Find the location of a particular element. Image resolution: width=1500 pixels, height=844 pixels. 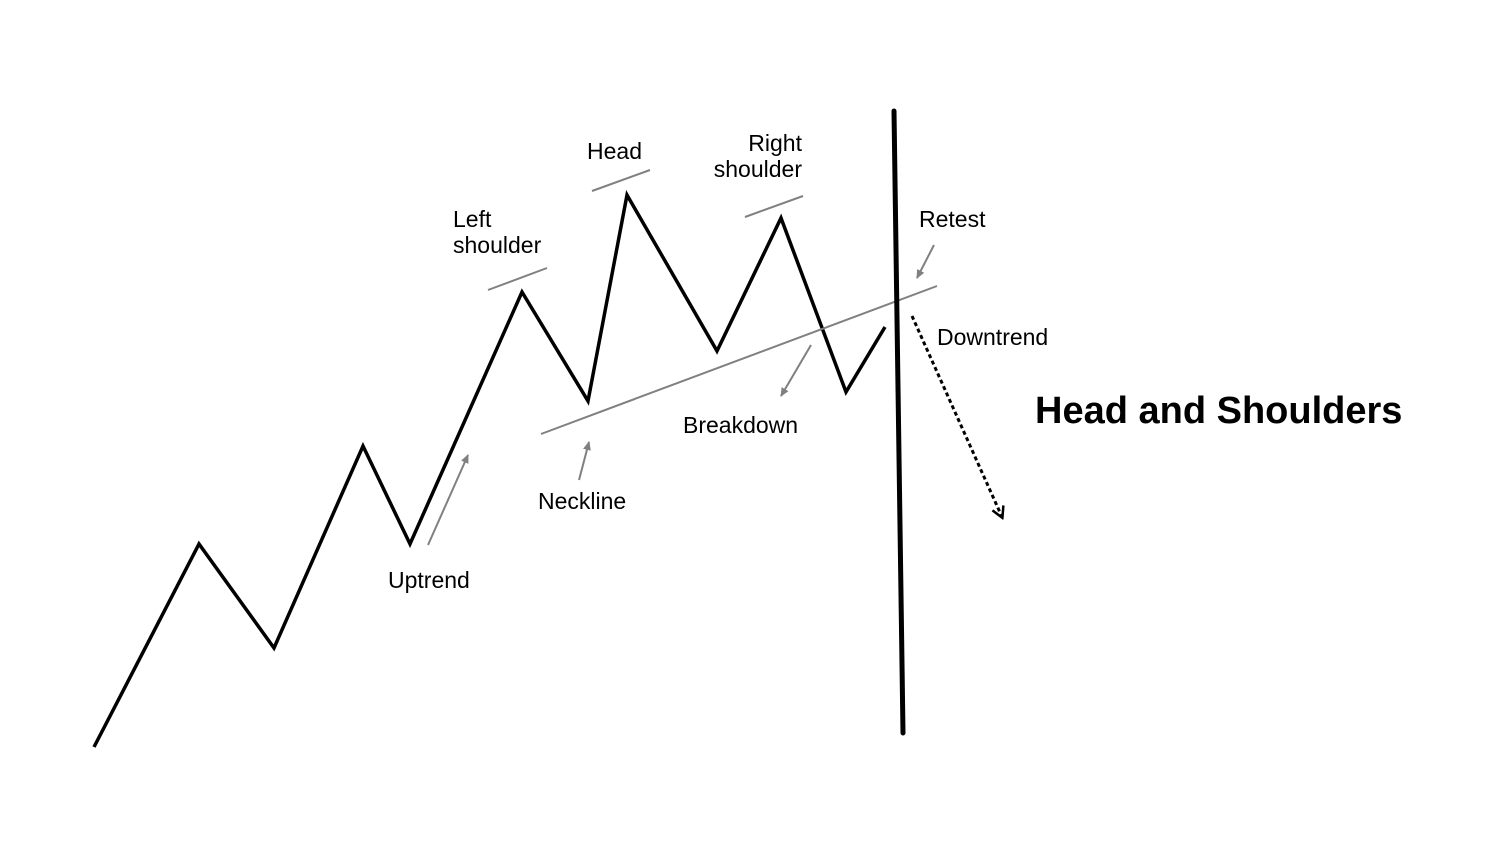

uptrend-label: Uptrend is located at coordinates (429, 580).